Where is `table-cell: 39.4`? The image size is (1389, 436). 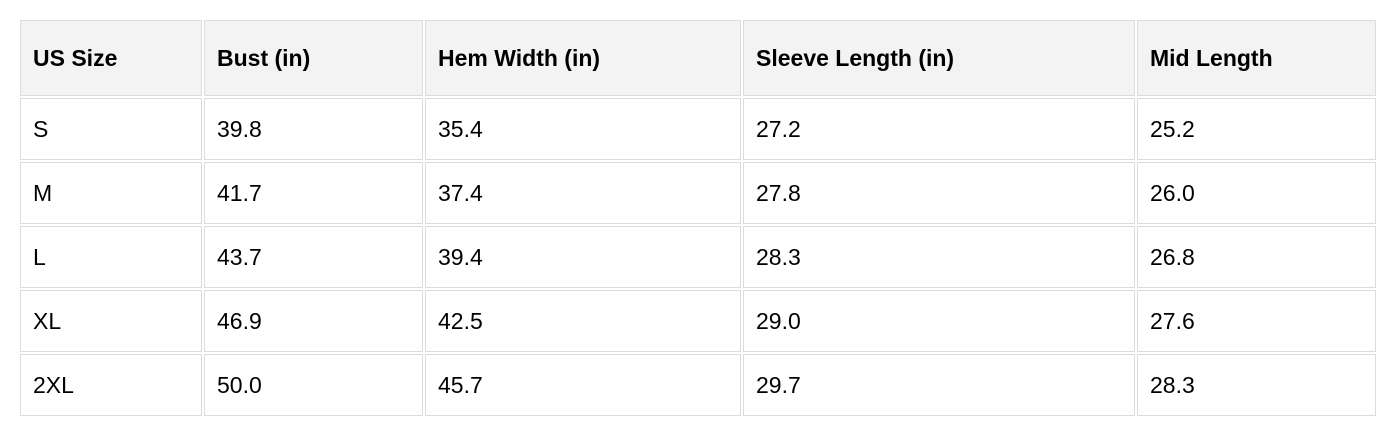 table-cell: 39.4 is located at coordinates (583, 257).